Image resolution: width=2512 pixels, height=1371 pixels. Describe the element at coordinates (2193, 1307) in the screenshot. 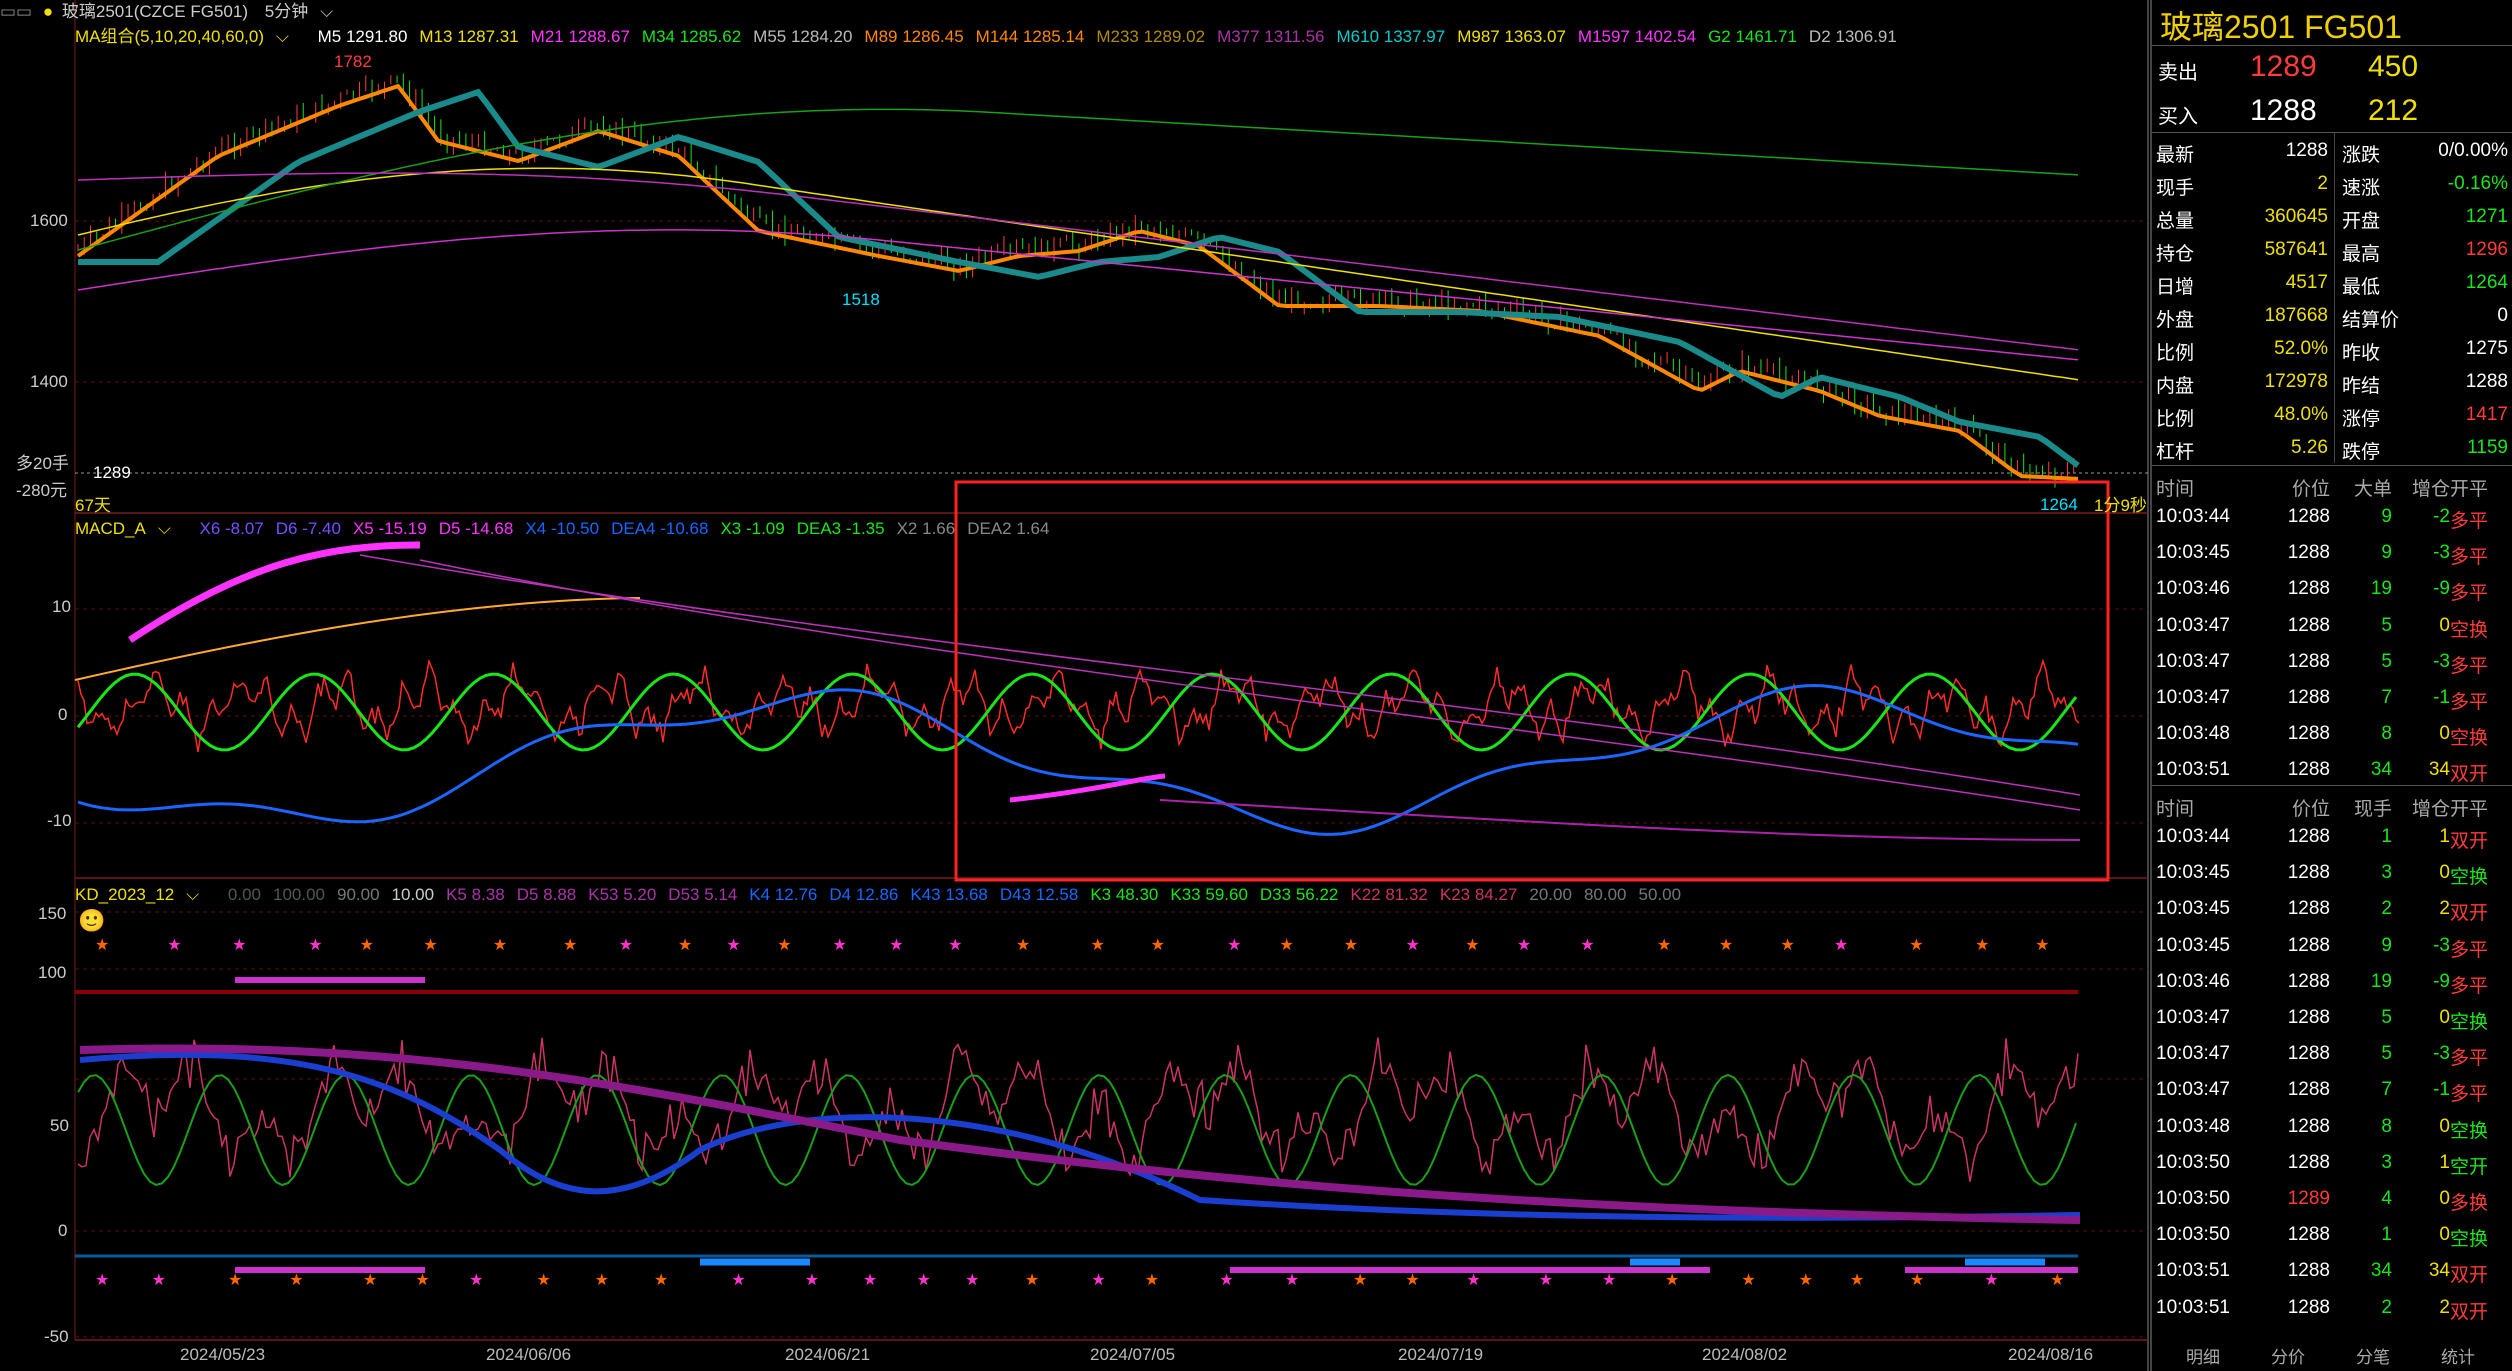

I see `tick-cell: 10:03:51` at that location.